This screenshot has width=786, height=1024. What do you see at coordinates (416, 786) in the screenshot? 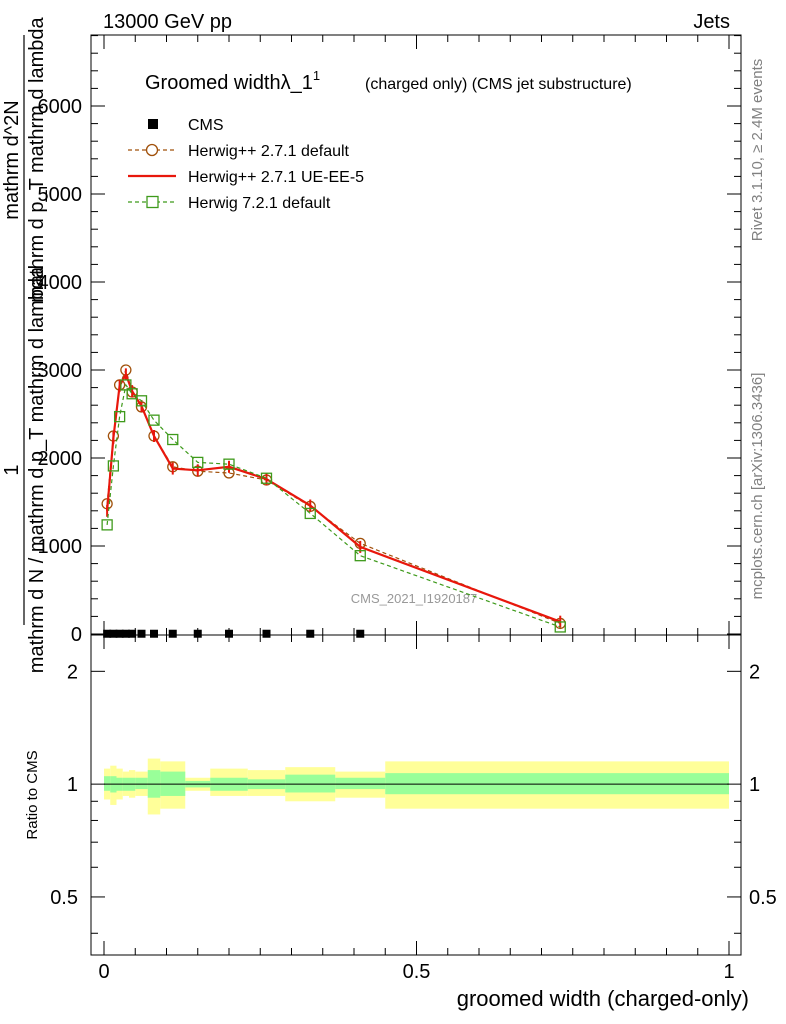
I see `ratio-bands` at bounding box center [416, 786].